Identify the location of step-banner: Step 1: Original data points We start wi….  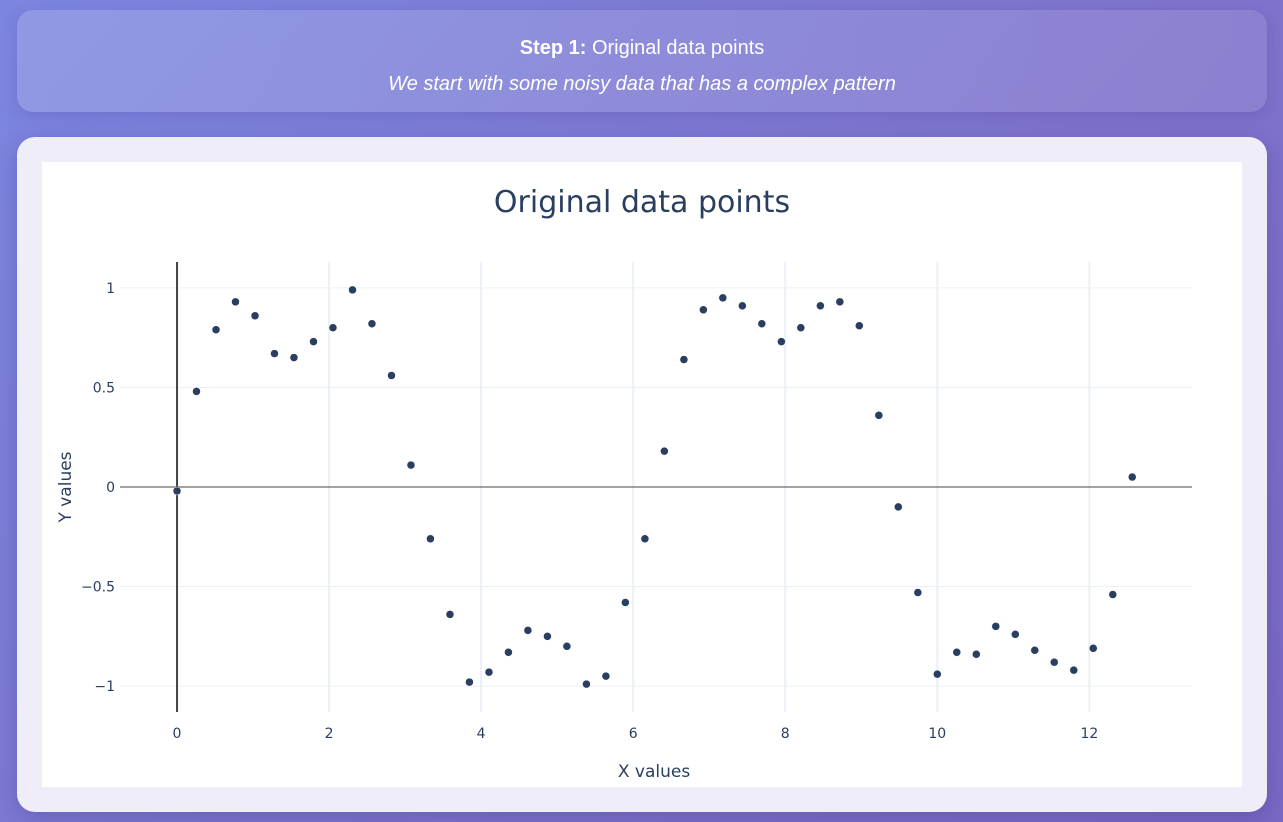
(642, 61).